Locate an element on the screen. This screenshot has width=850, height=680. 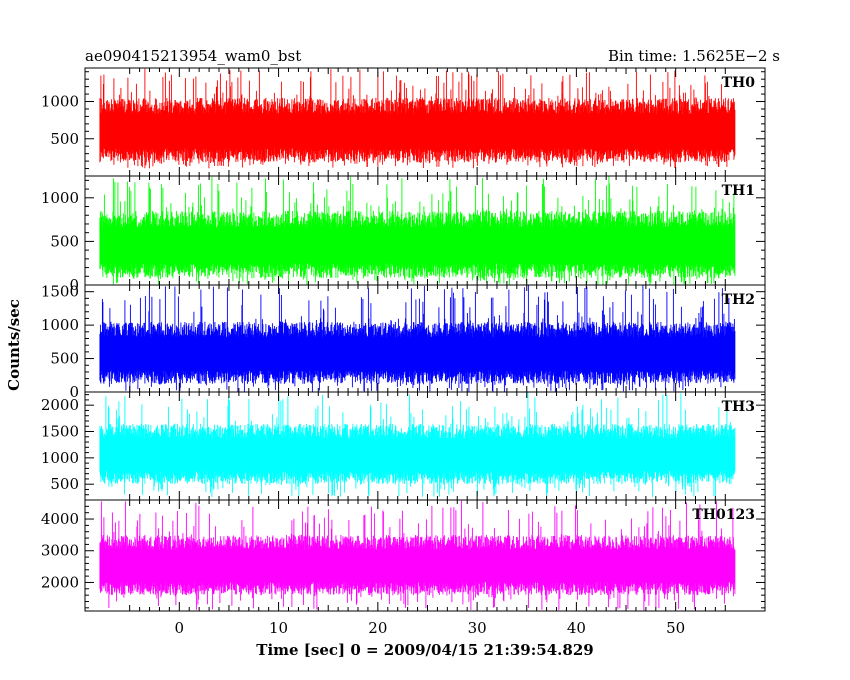
x-tick-label: 20 is located at coordinates (377, 628).